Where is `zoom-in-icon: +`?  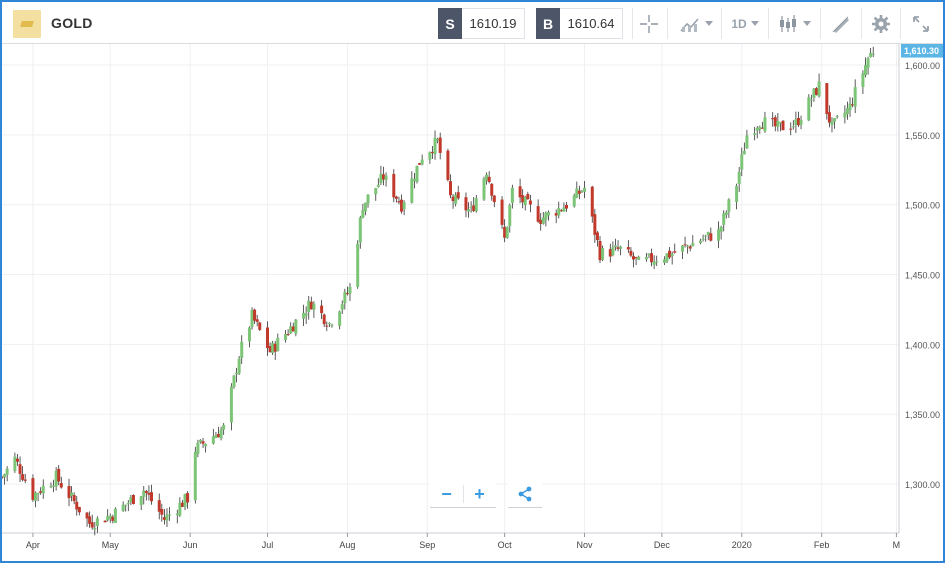
zoom-in-icon: + is located at coordinates (479, 493).